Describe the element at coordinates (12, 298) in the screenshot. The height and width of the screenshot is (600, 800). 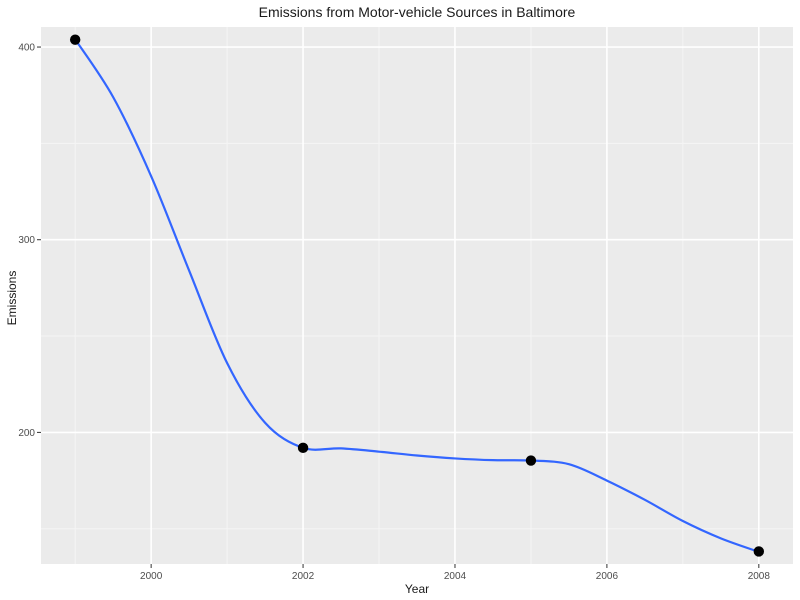
I see `y-axis-label: Emissions` at that location.